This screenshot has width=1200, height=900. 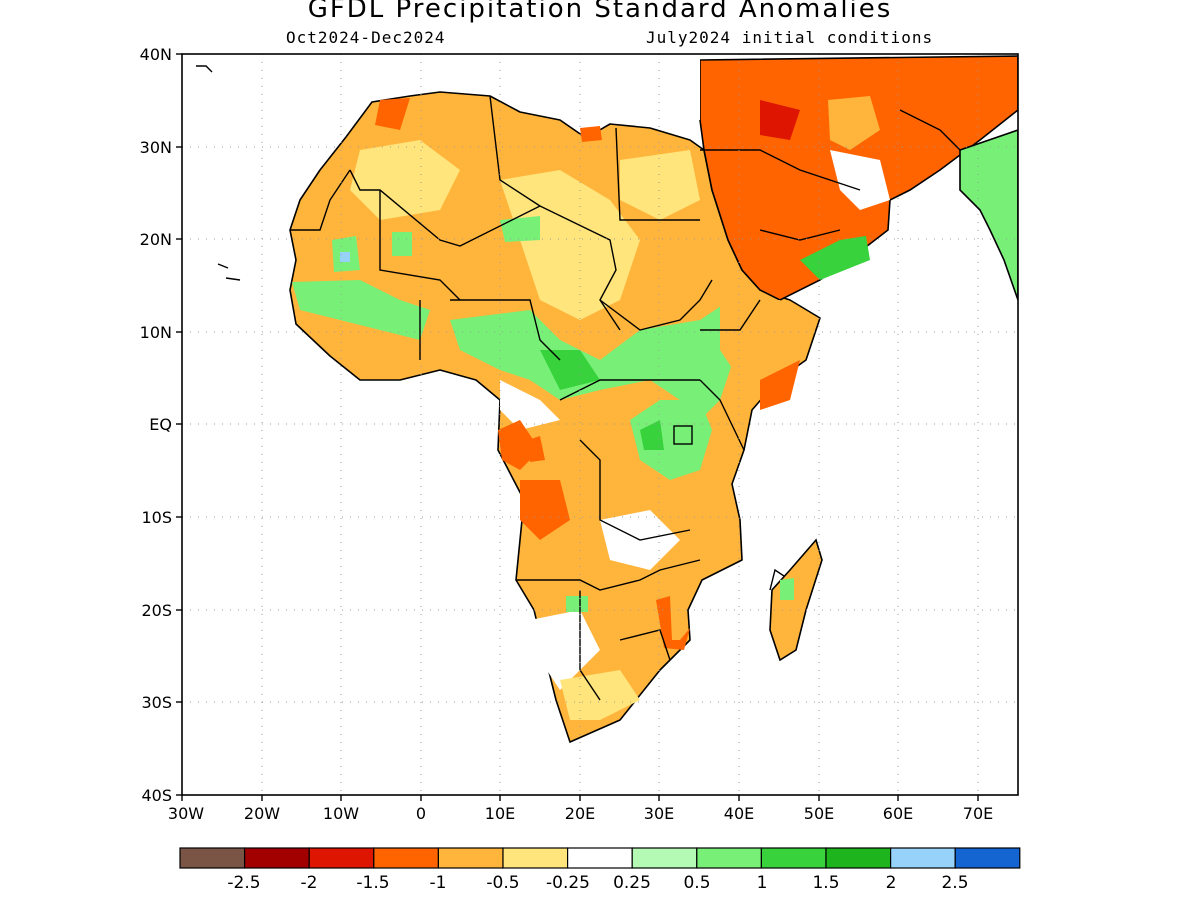 I want to click on lat-tick-labels: 40N 30N 20N 10N EQ 10S 20S 30S 40S, so click(x=156, y=425).